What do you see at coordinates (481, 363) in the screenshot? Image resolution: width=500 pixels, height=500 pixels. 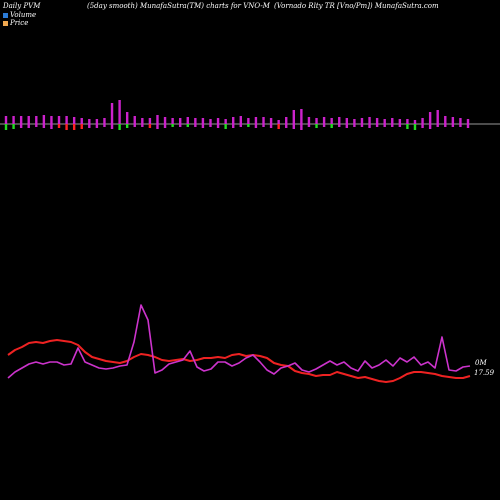 I see `volume-tag-label: 0M` at bounding box center [481, 363].